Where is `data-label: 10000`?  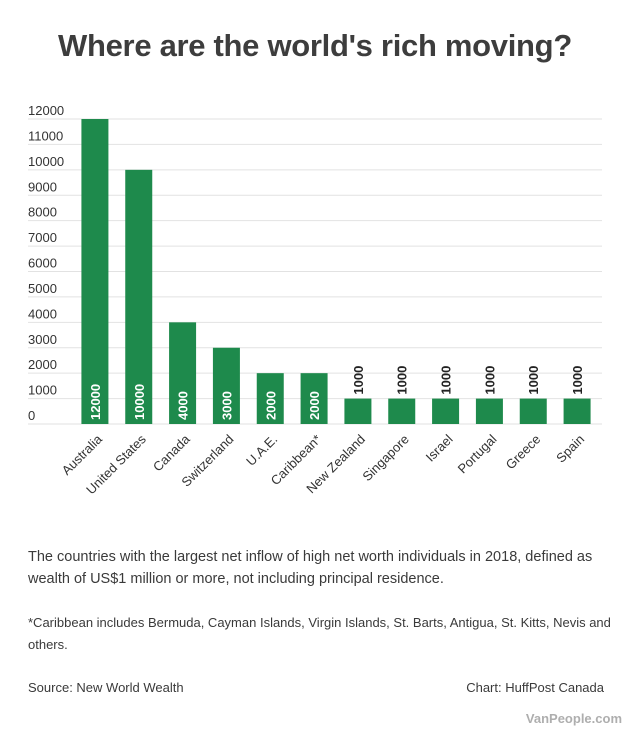 data-label: 10000 is located at coordinates (139, 402).